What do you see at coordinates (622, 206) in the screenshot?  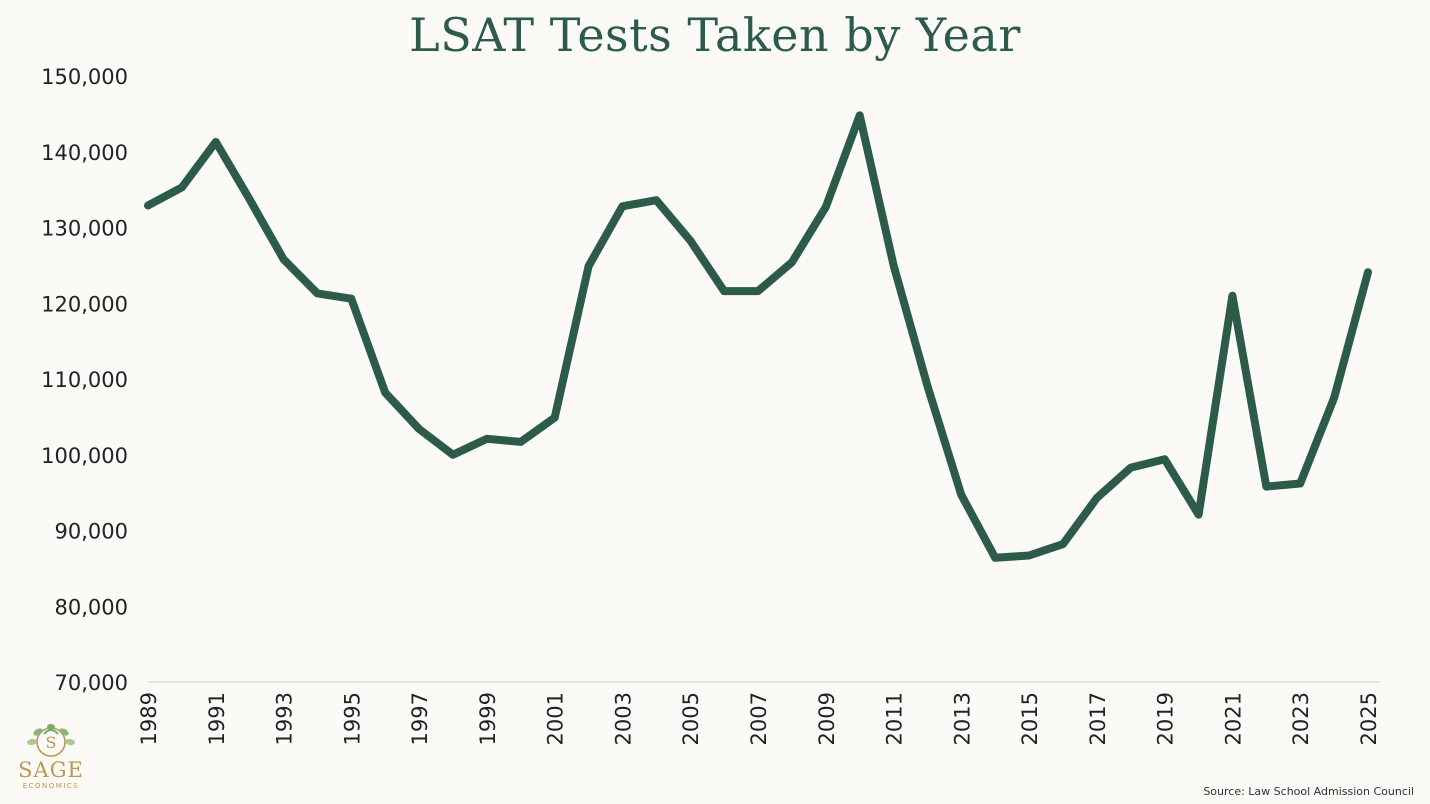 I see `data-point-2003` at bounding box center [622, 206].